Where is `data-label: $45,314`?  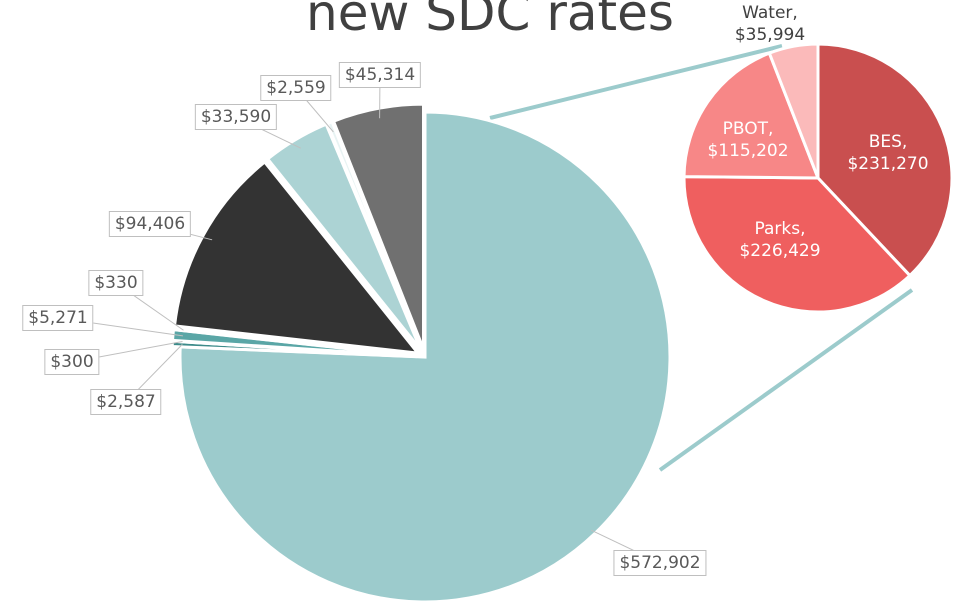 data-label: $45,314 is located at coordinates (380, 75).